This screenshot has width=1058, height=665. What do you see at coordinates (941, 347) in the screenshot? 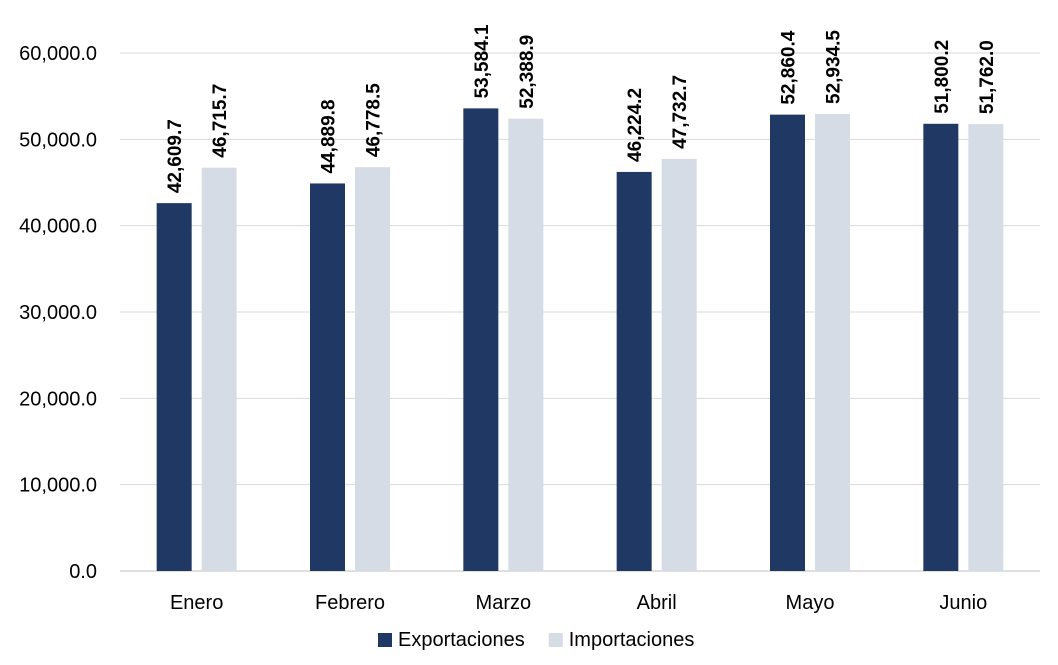
I see `bar-exportaciones-junio` at bounding box center [941, 347].